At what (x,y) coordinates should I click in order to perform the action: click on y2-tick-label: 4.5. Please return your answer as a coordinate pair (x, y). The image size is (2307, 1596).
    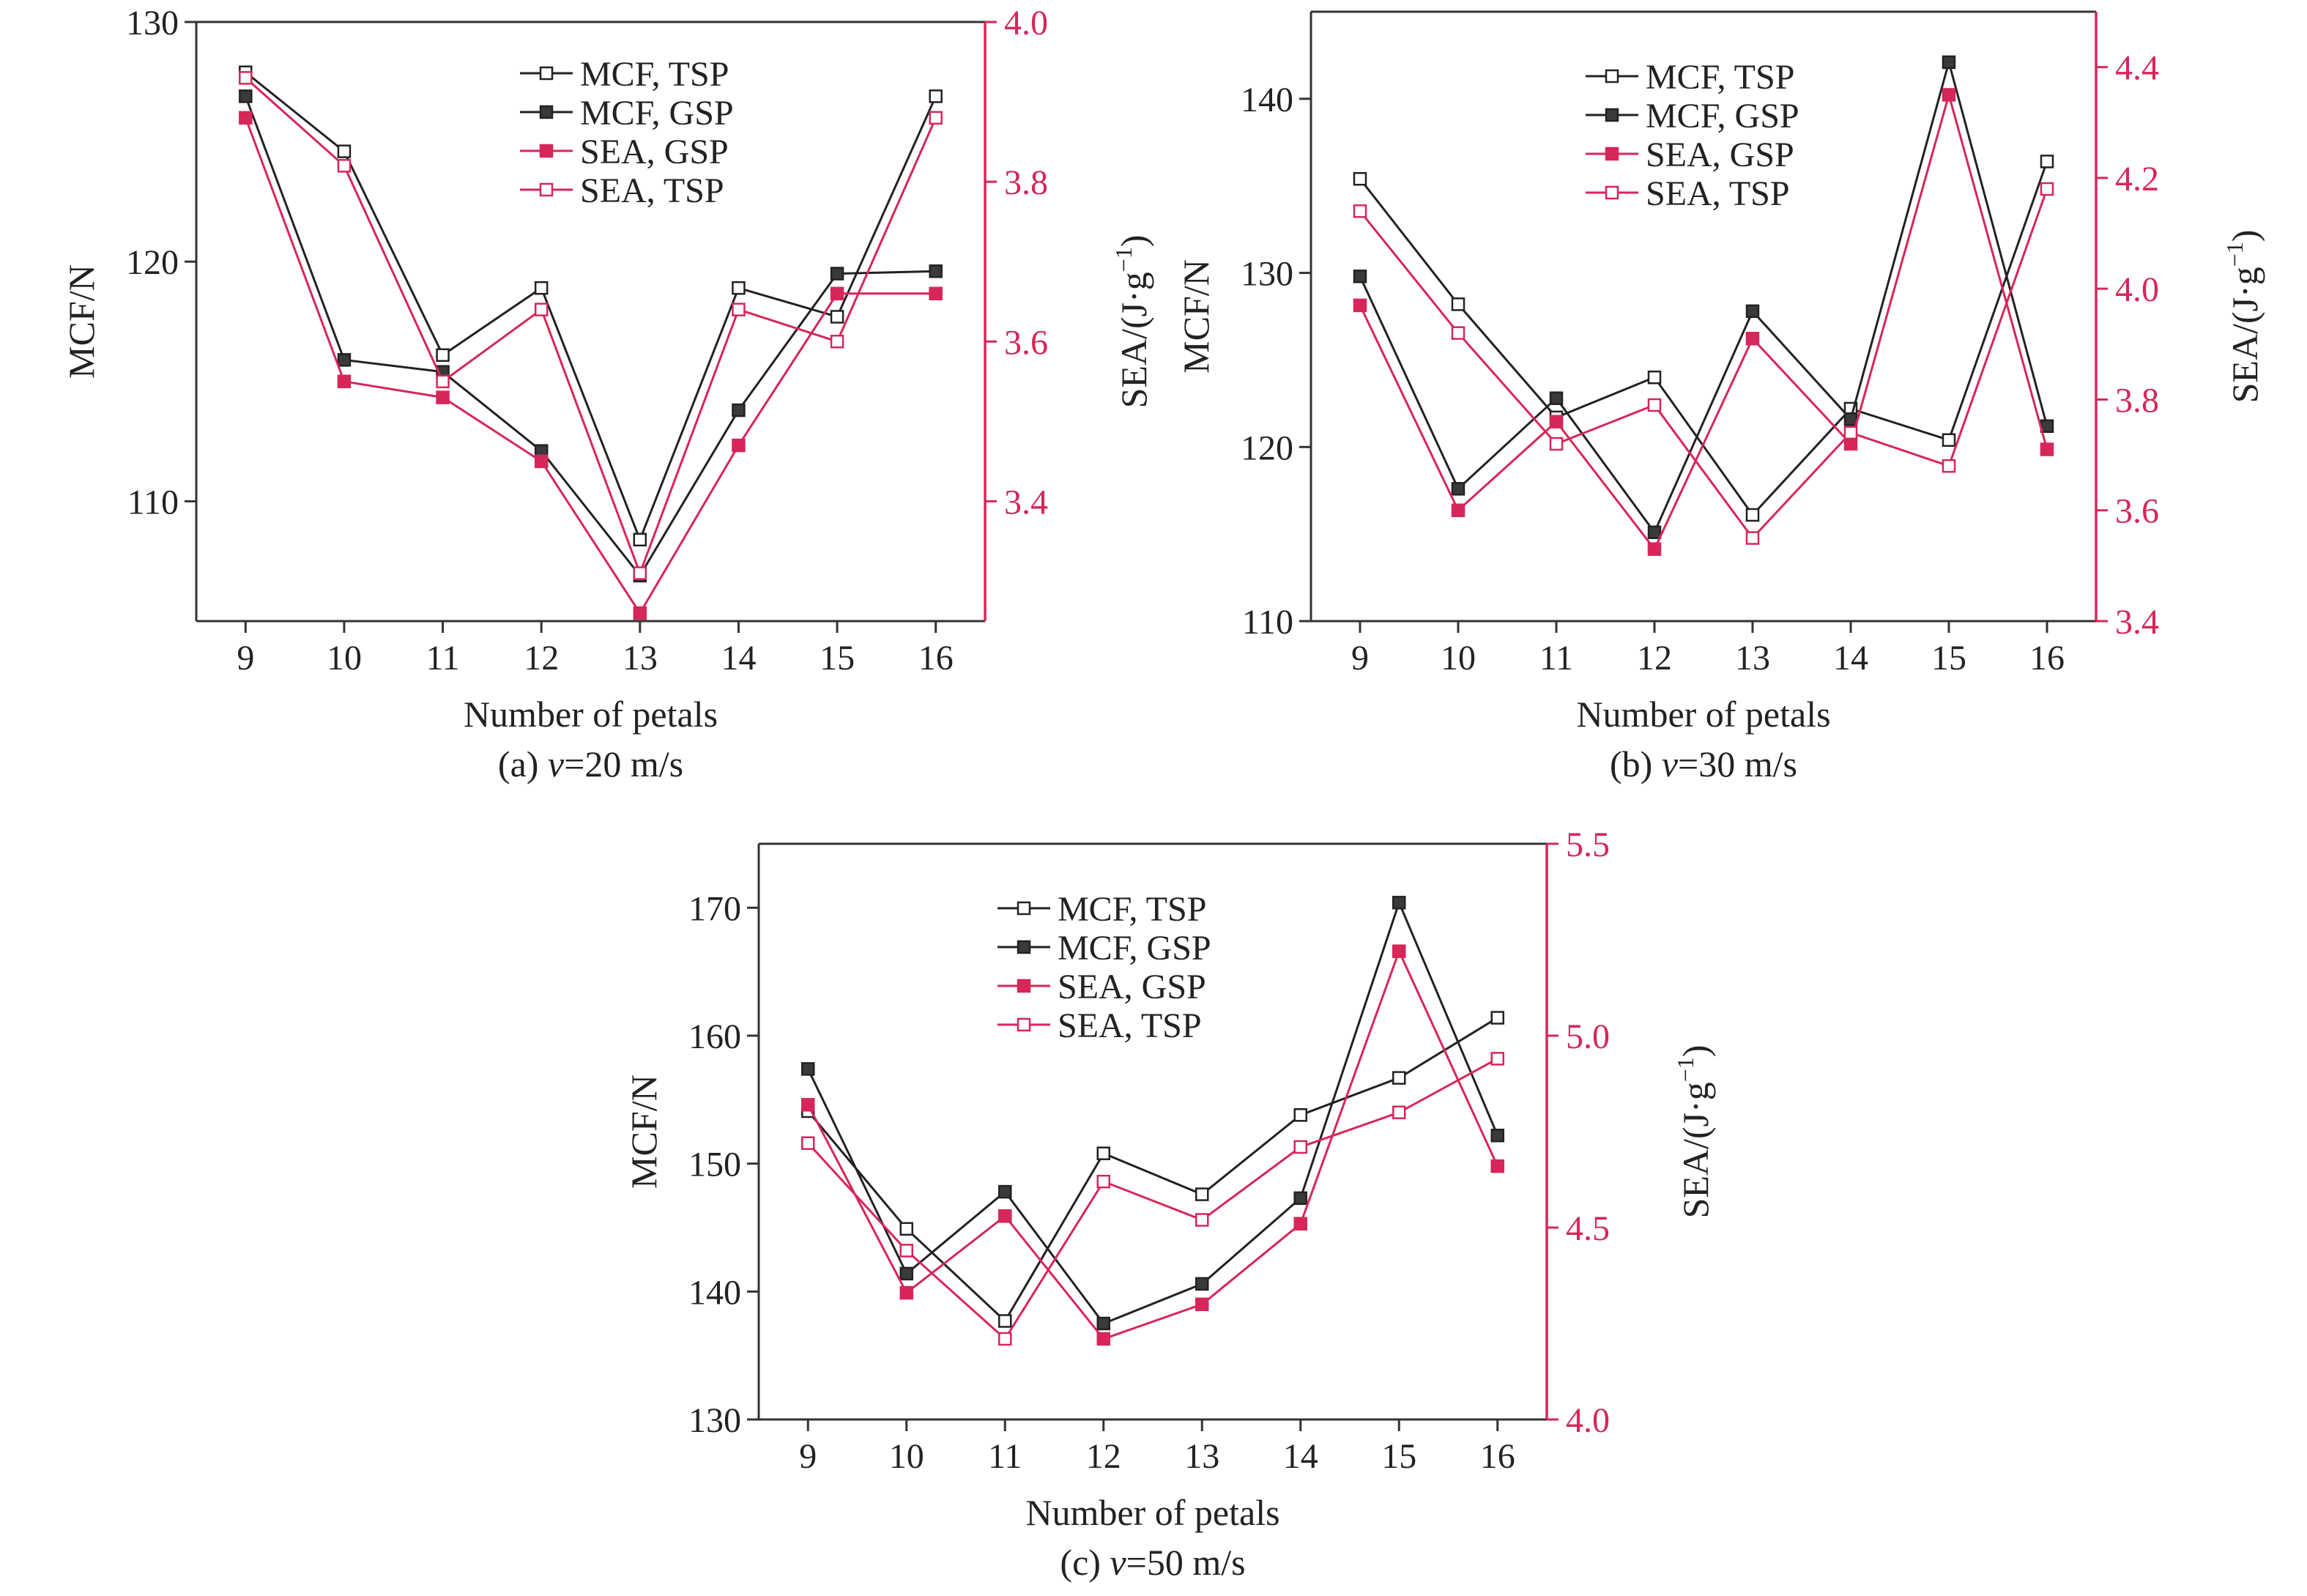
    Looking at the image, I should click on (1588, 1228).